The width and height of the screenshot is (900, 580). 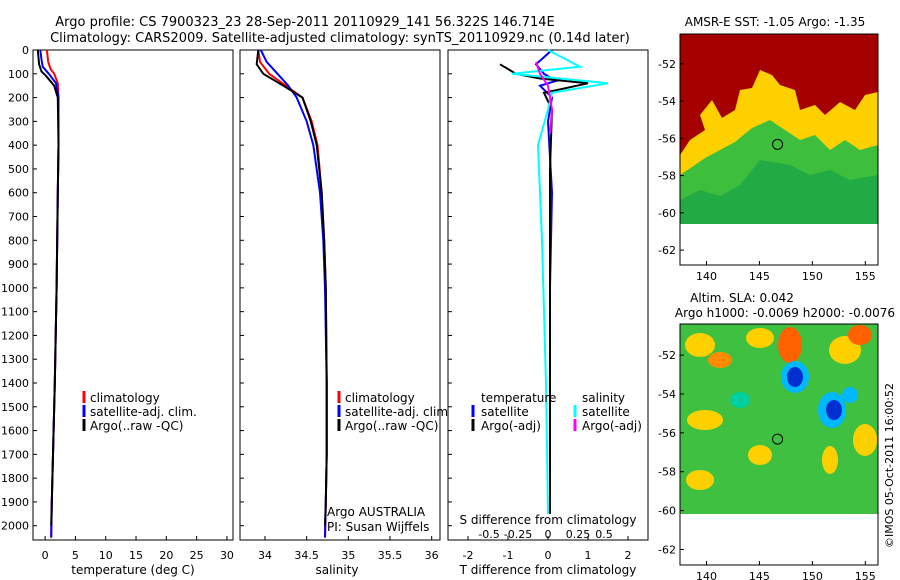 I want to click on difference-top-xlabel: S difference from climatology, so click(x=548, y=520).